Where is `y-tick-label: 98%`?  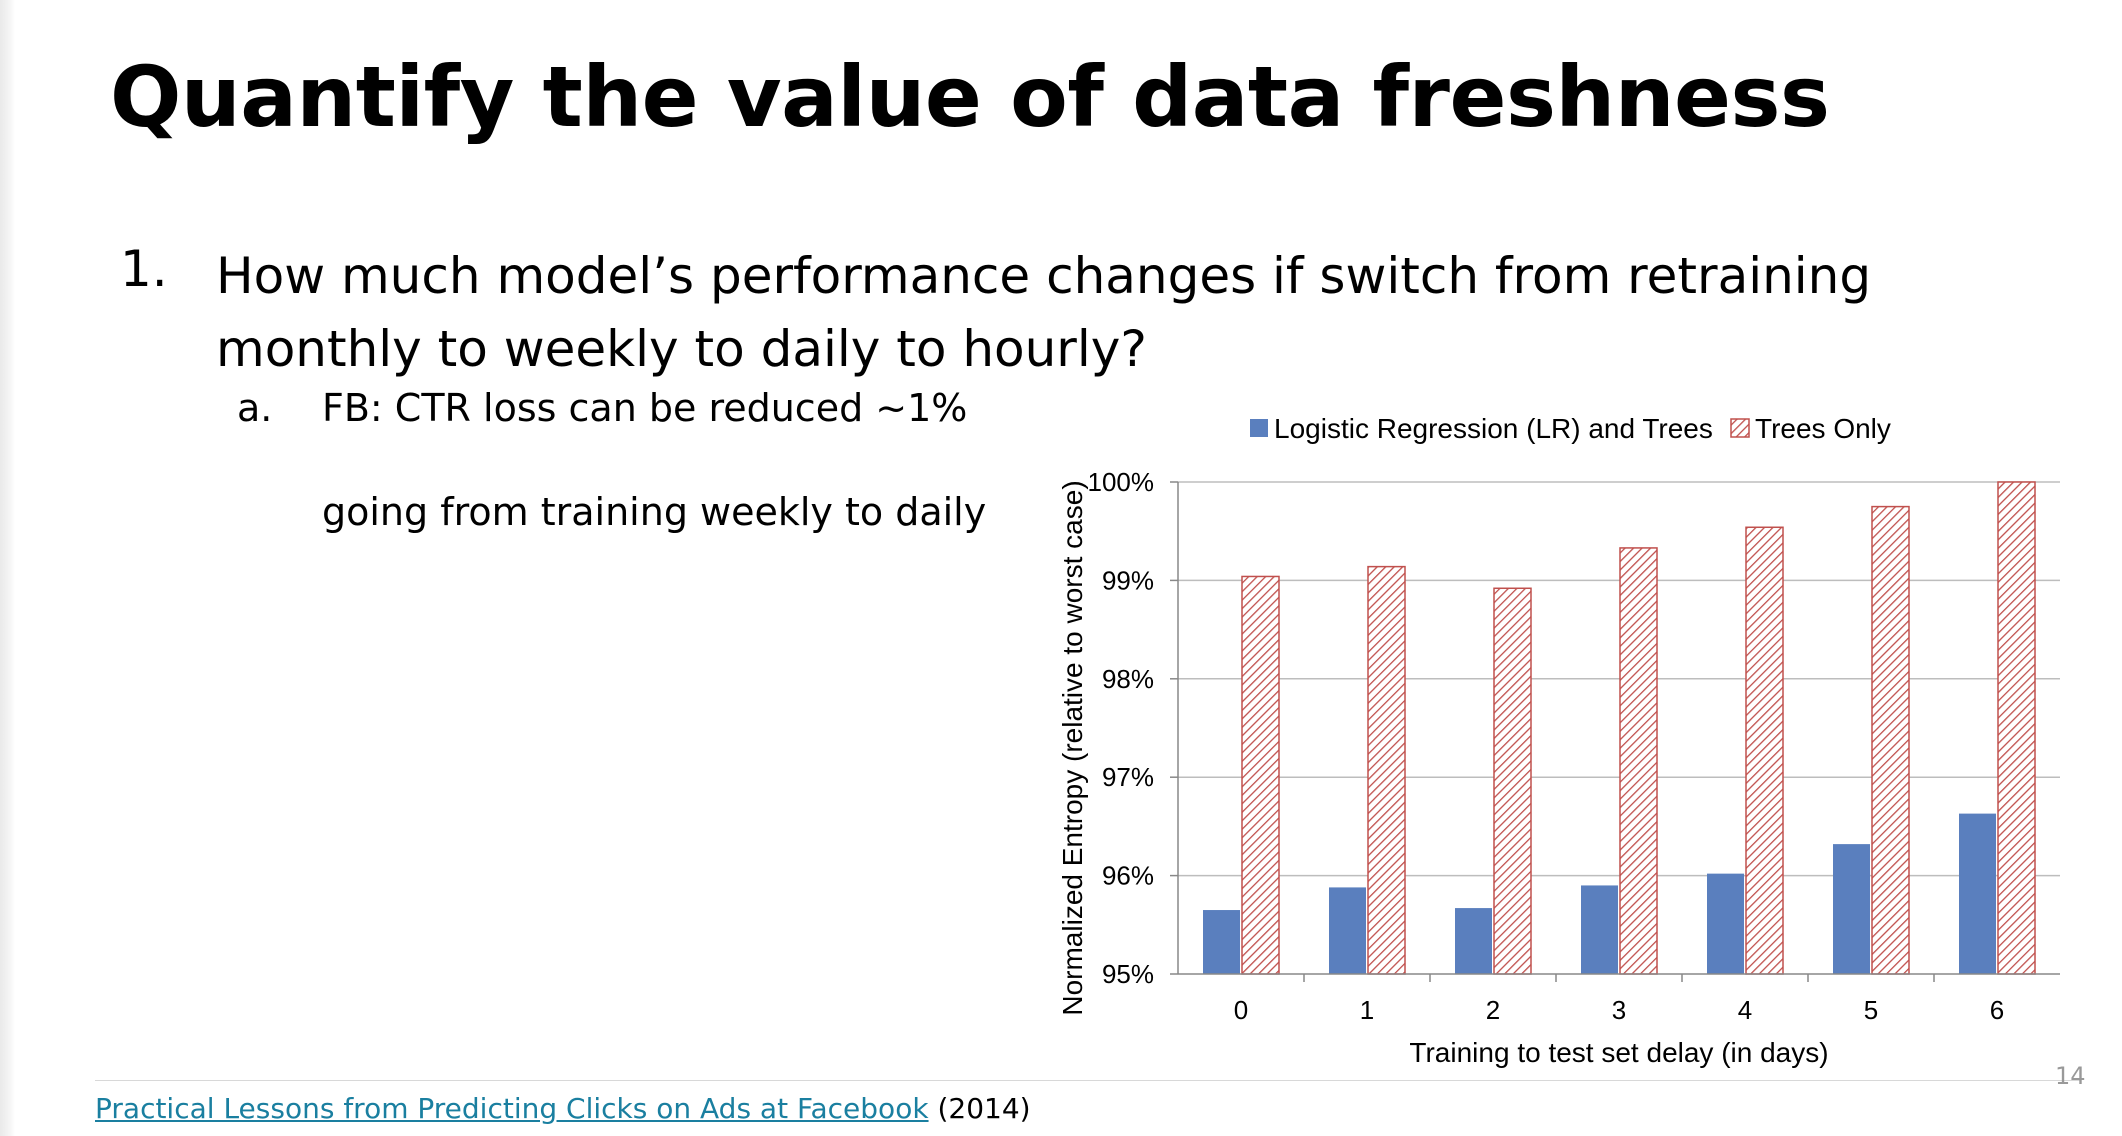
y-tick-label: 98% is located at coordinates (1128, 679).